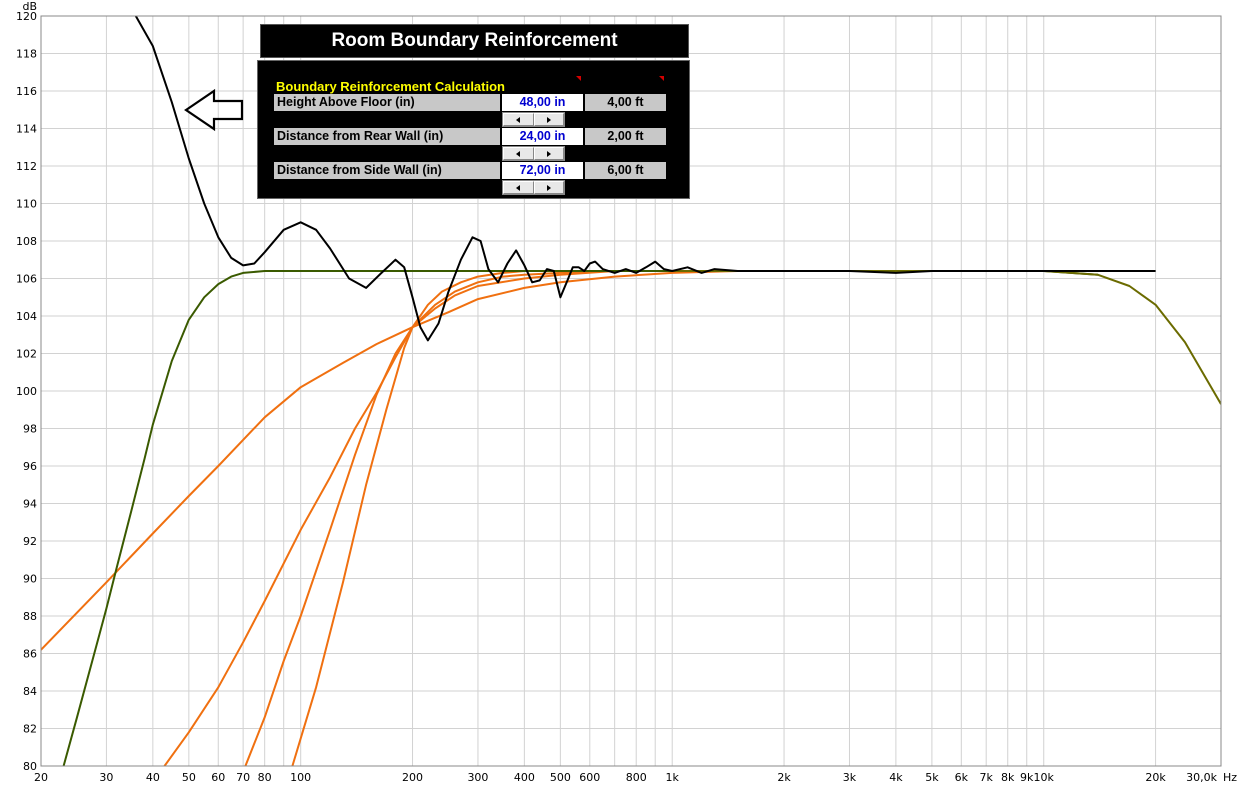 The image size is (1241, 787). What do you see at coordinates (26, 129) in the screenshot?
I see `y-tick-label: 114` at bounding box center [26, 129].